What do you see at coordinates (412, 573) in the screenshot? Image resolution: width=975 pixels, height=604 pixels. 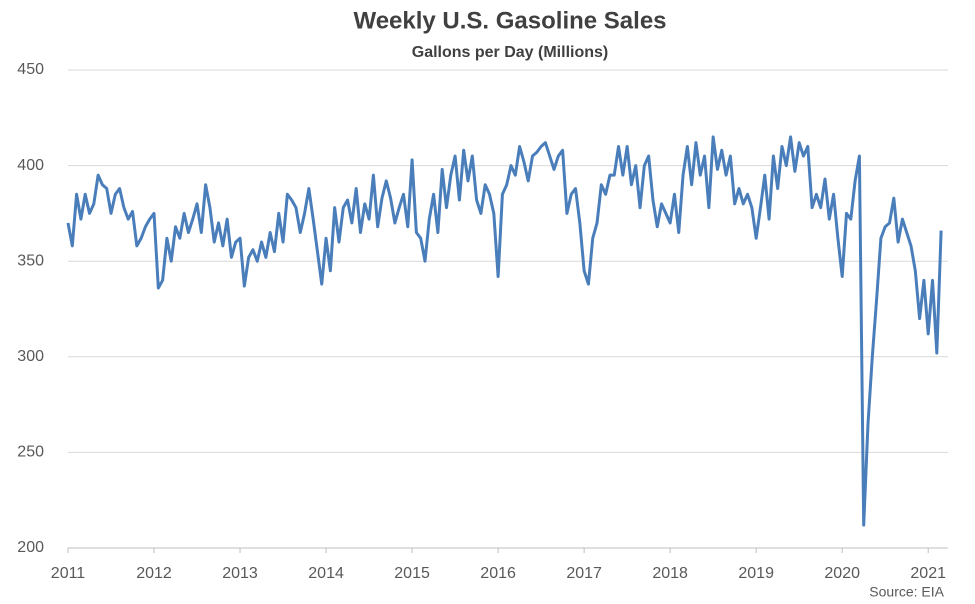 I see `x-tick-label: 2015` at bounding box center [412, 573].